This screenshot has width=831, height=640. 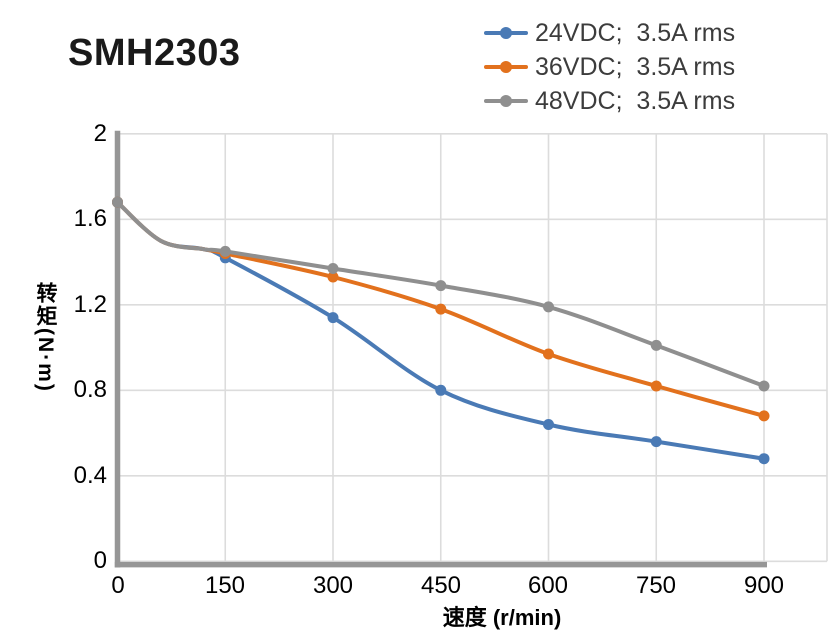 I want to click on legend-item: 24VDC; 3.5A rms, so click(x=609, y=33).